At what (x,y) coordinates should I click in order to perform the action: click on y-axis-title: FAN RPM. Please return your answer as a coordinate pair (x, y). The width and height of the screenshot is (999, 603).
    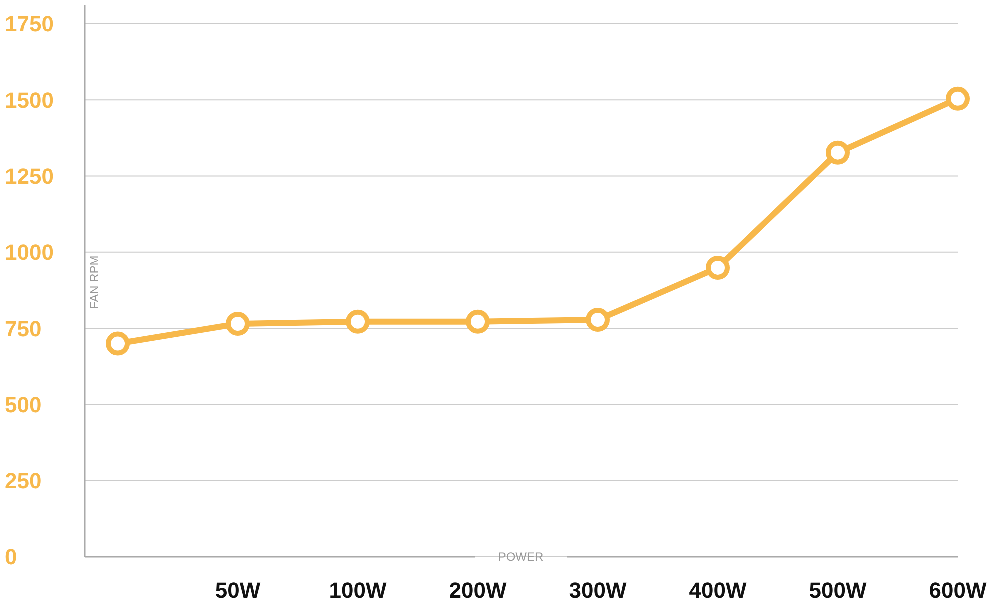
    Looking at the image, I should click on (95, 283).